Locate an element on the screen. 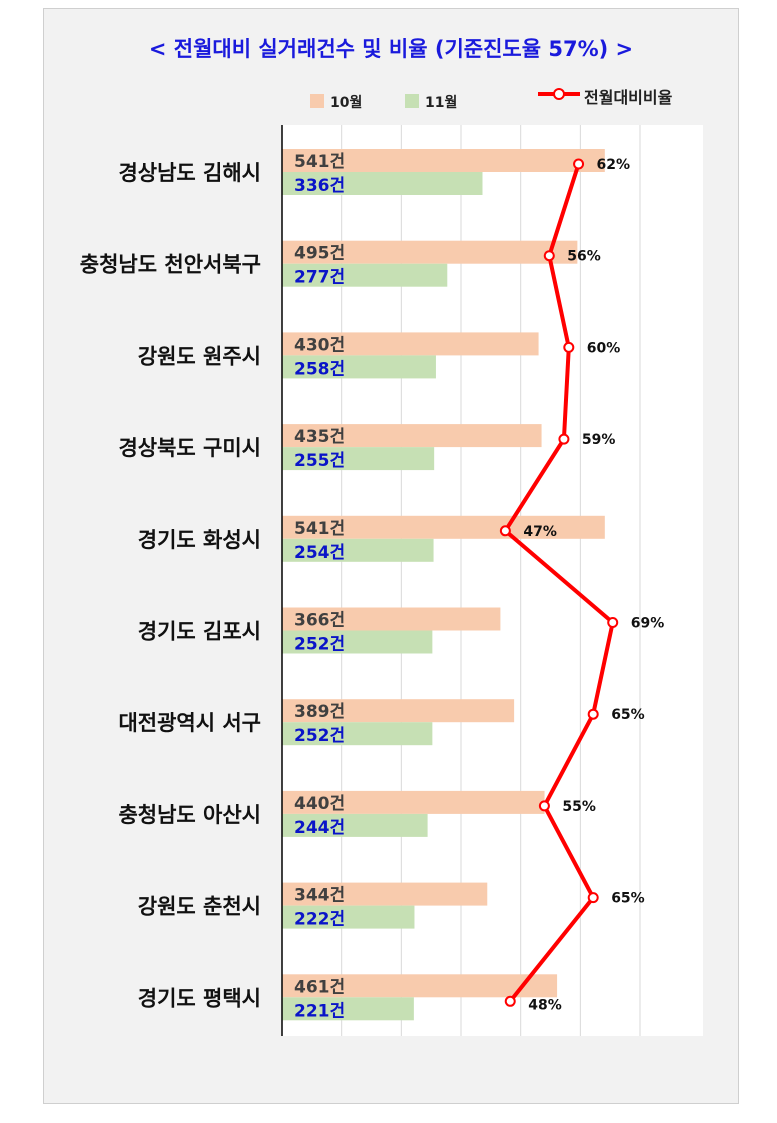  ratio-label: 62% is located at coordinates (614, 165).